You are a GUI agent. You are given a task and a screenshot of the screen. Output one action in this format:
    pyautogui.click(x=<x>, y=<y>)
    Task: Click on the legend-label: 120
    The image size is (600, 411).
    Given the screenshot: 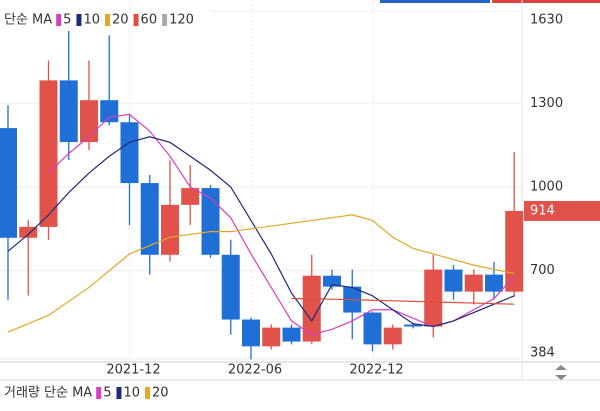 What is the action you would take?
    pyautogui.click(x=181, y=20)
    